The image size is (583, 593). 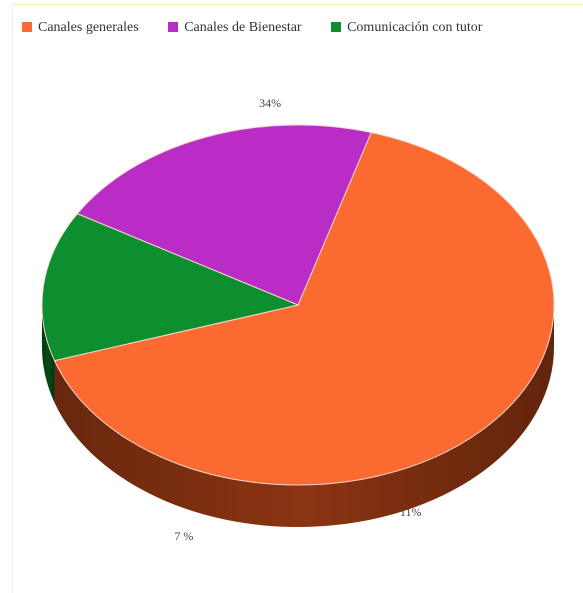 I want to click on slice-label-2: 7 %, so click(x=183, y=536).